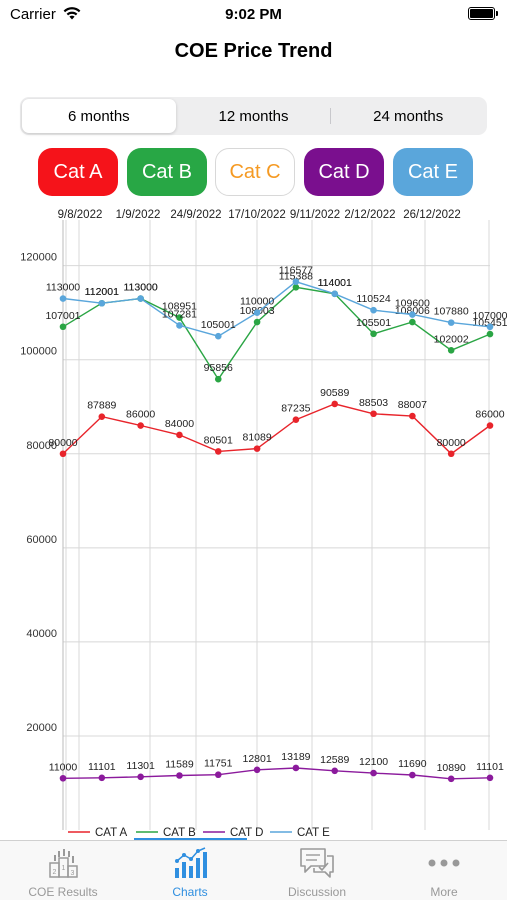 This screenshot has width=507, height=901. I want to click on legend-label: CAT A, so click(111, 833).